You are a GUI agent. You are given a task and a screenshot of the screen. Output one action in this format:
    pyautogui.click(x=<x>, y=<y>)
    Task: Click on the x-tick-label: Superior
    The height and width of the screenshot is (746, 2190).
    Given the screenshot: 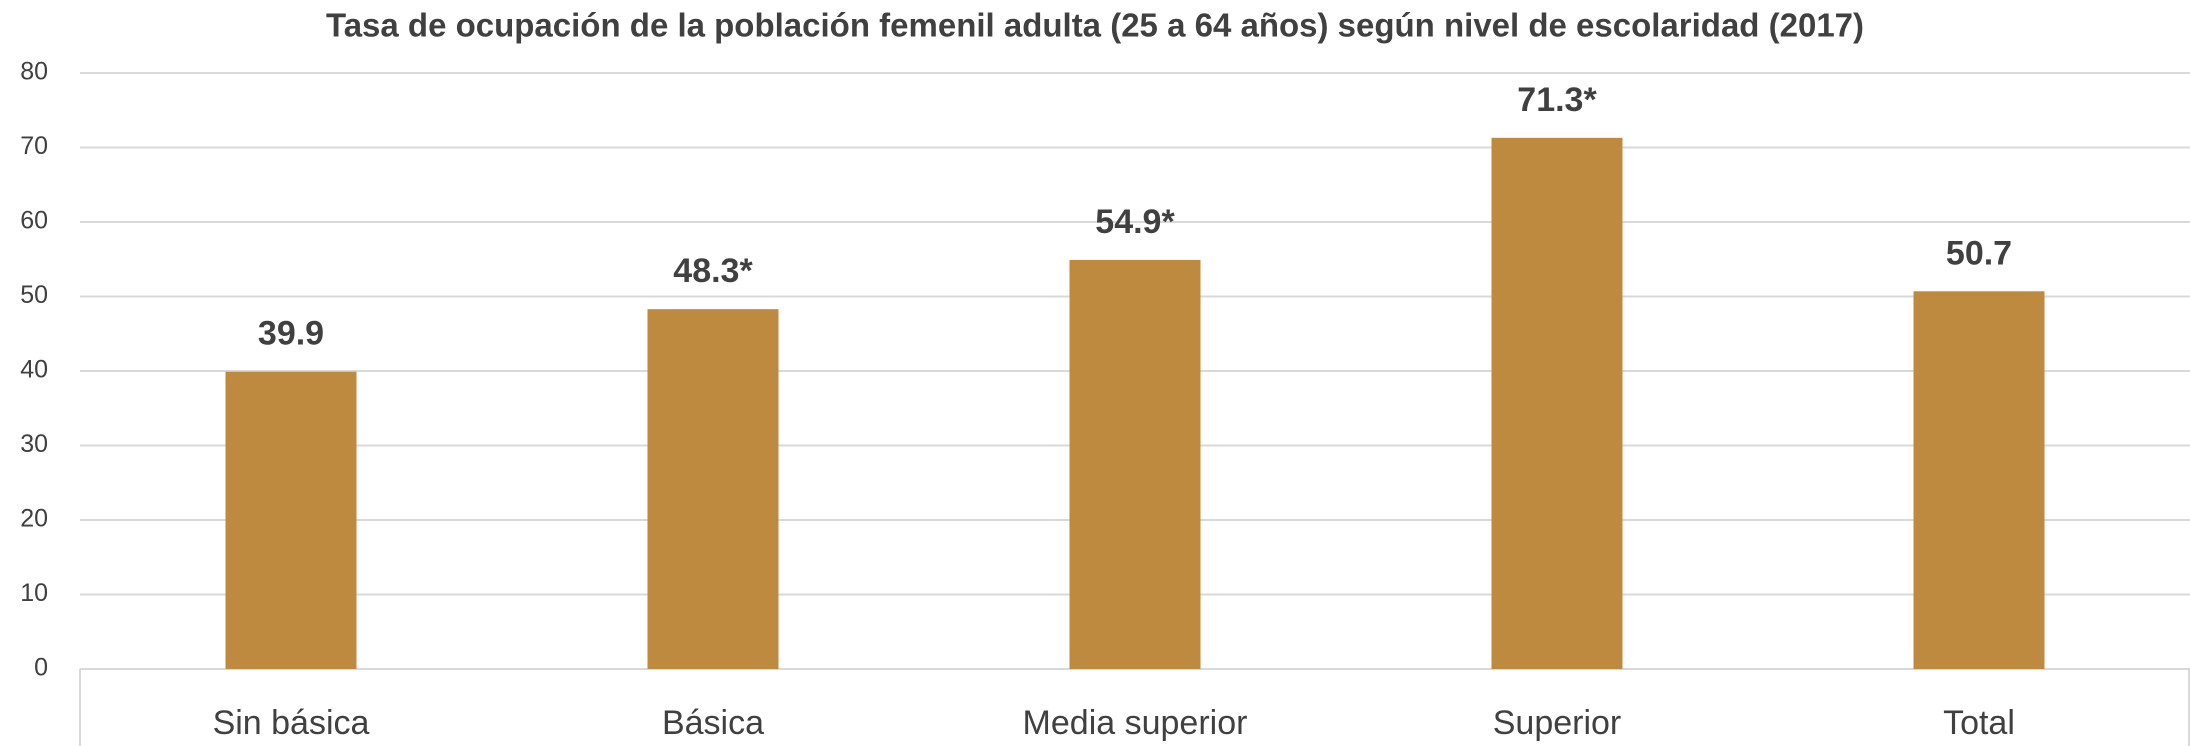 What is the action you would take?
    pyautogui.click(x=1557, y=723)
    